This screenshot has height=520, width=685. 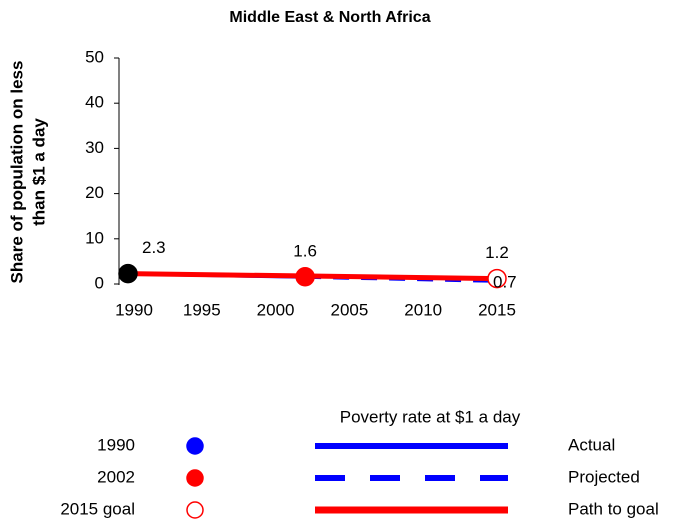 What do you see at coordinates (116, 444) in the screenshot?
I see `legend-label: 1990` at bounding box center [116, 444].